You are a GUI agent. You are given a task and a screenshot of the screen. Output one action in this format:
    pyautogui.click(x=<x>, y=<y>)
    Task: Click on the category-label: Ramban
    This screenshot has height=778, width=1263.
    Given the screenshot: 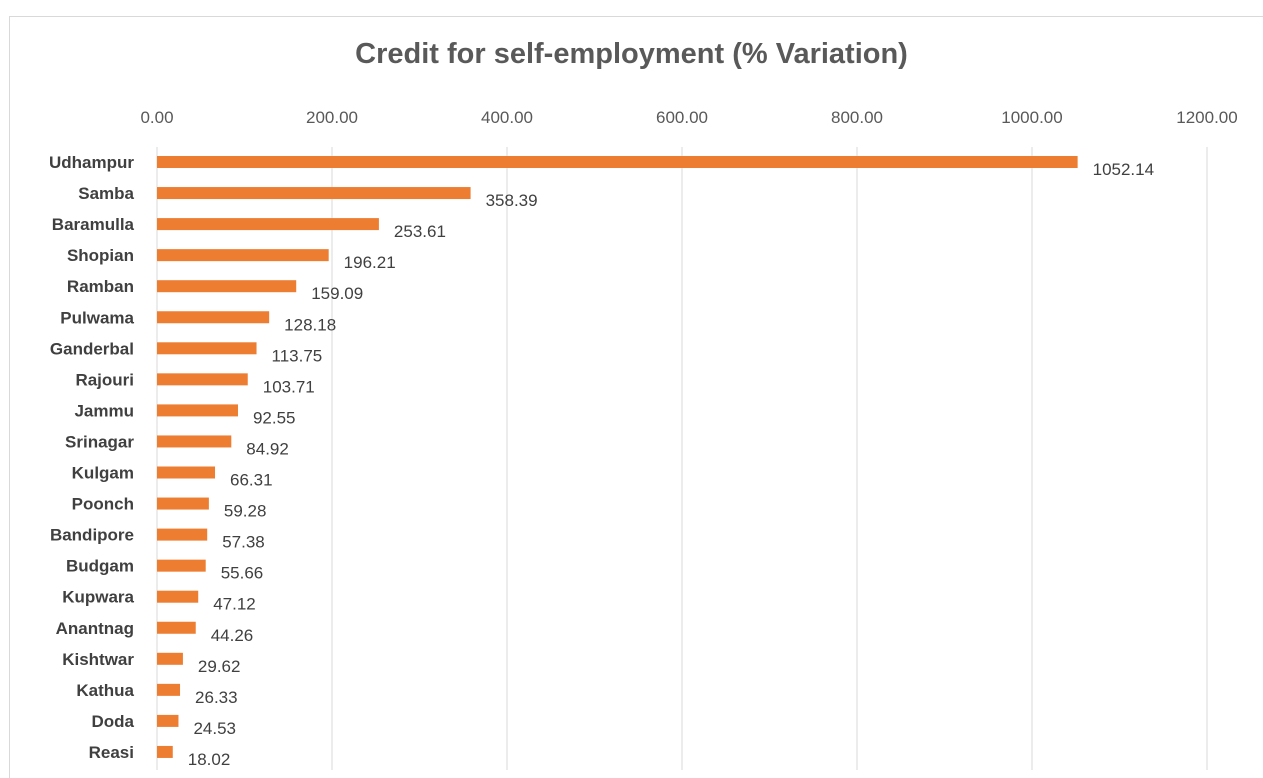 What is the action you would take?
    pyautogui.click(x=100, y=286)
    